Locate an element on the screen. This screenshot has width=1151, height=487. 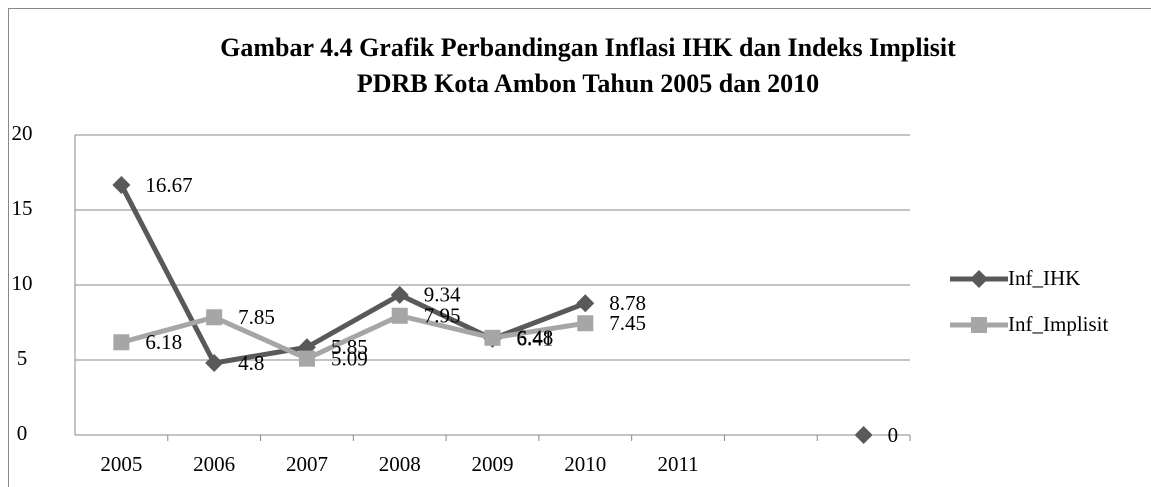
data-label: 6.41 is located at coordinates (535, 339).